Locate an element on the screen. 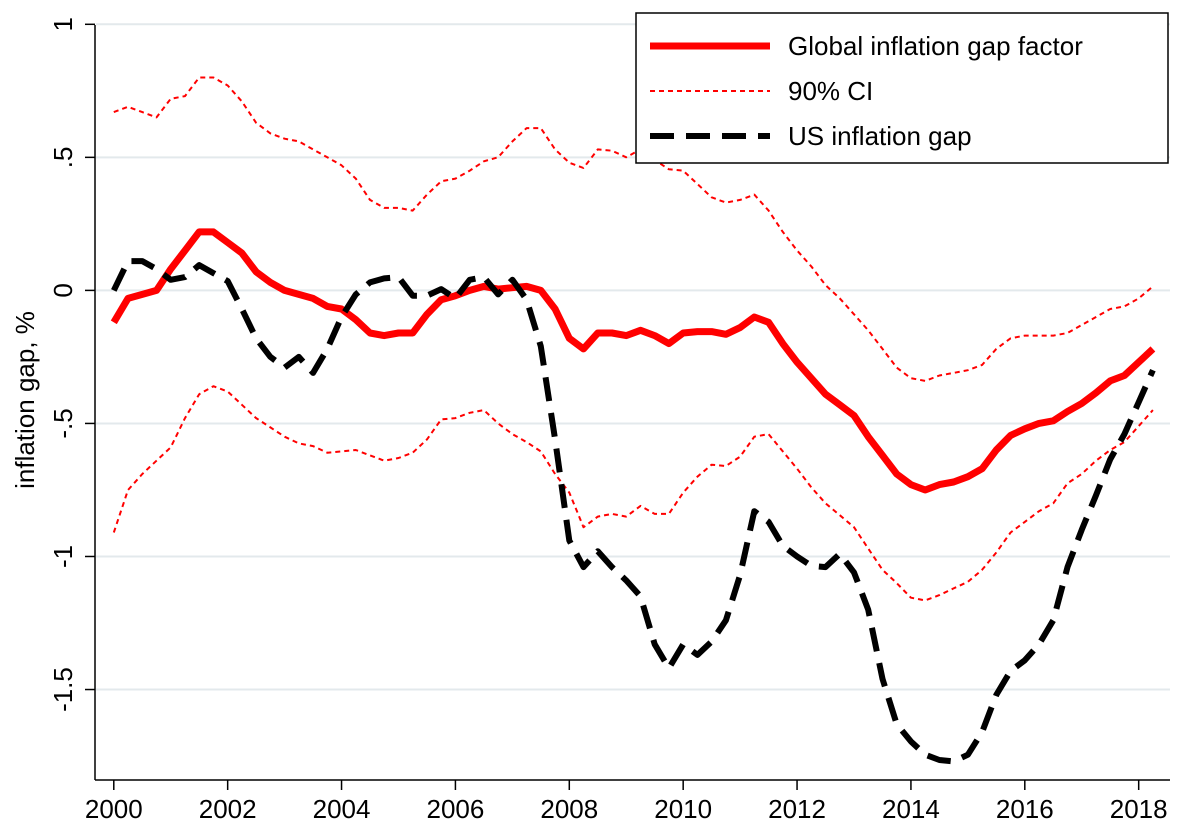  y-tick-label: -1.5 is located at coordinates (63, 689).